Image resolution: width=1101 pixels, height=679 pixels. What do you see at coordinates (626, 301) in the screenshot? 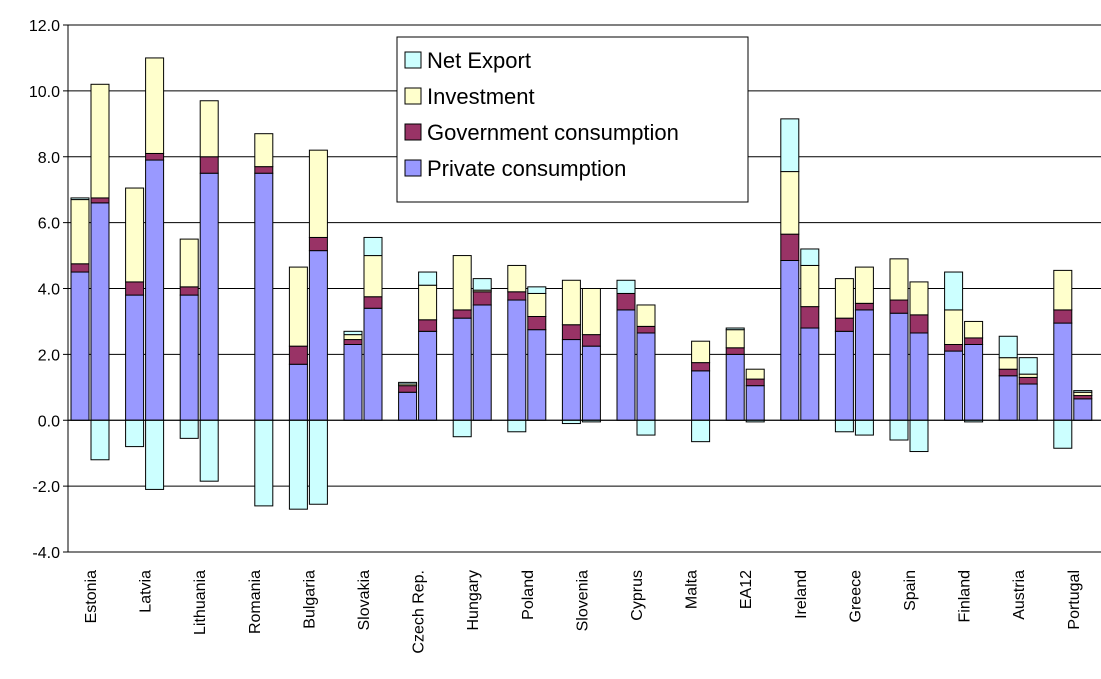
I see `bar-cyprus-government-consumption` at bounding box center [626, 301].